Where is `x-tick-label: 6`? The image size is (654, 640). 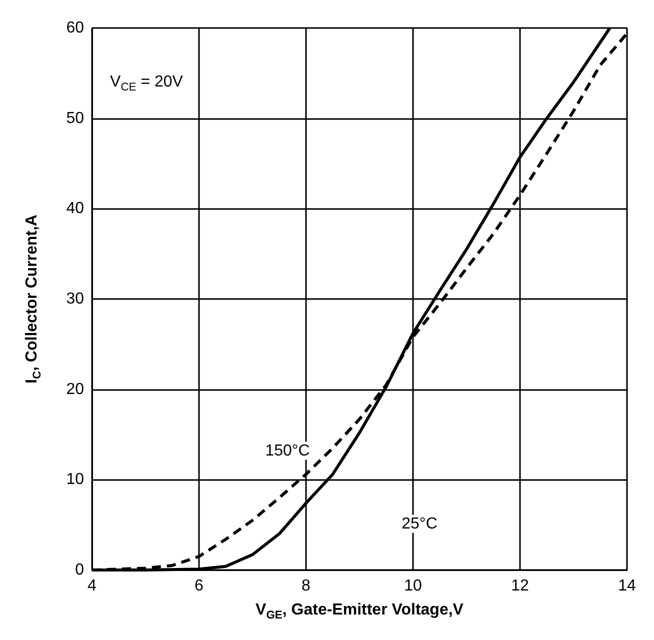 x-tick-label: 6 is located at coordinates (199, 586).